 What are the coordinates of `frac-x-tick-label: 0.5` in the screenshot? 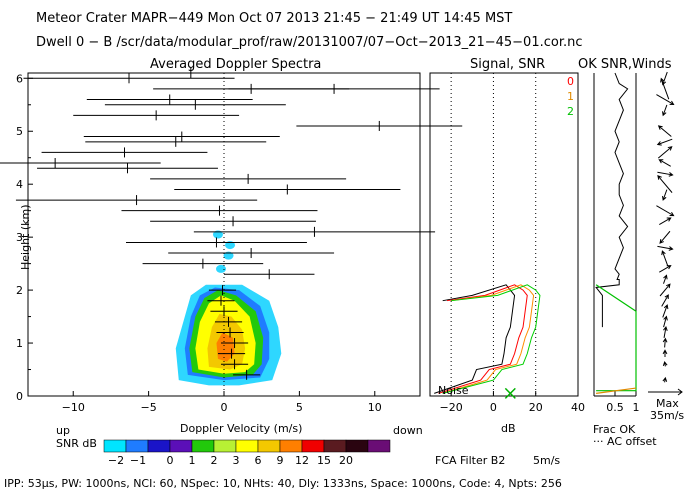 It's located at (615, 407).